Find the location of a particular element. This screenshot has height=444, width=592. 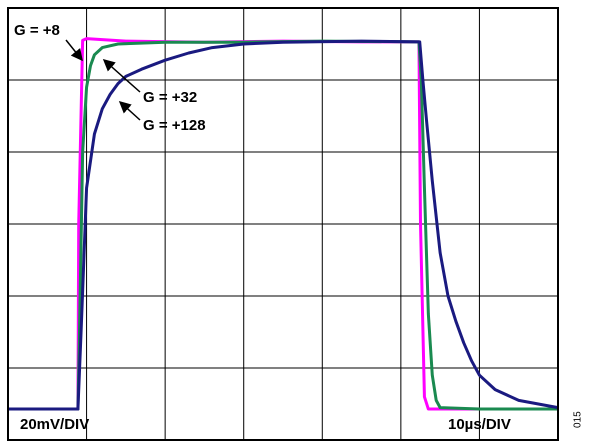

x-scale-label: 10µs/DIV is located at coordinates (479, 424).